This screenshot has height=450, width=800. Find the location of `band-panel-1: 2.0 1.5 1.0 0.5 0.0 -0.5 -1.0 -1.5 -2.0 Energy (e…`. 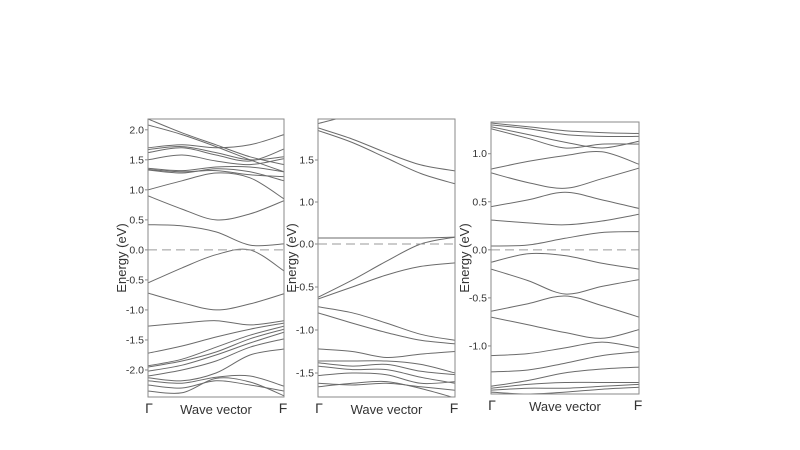

band-panel-1: 2.0 1.5 1.0 0.5 0.0 -0.5 -1.0 -1.5 -2.0 Energy (e… is located at coordinates (201, 267).